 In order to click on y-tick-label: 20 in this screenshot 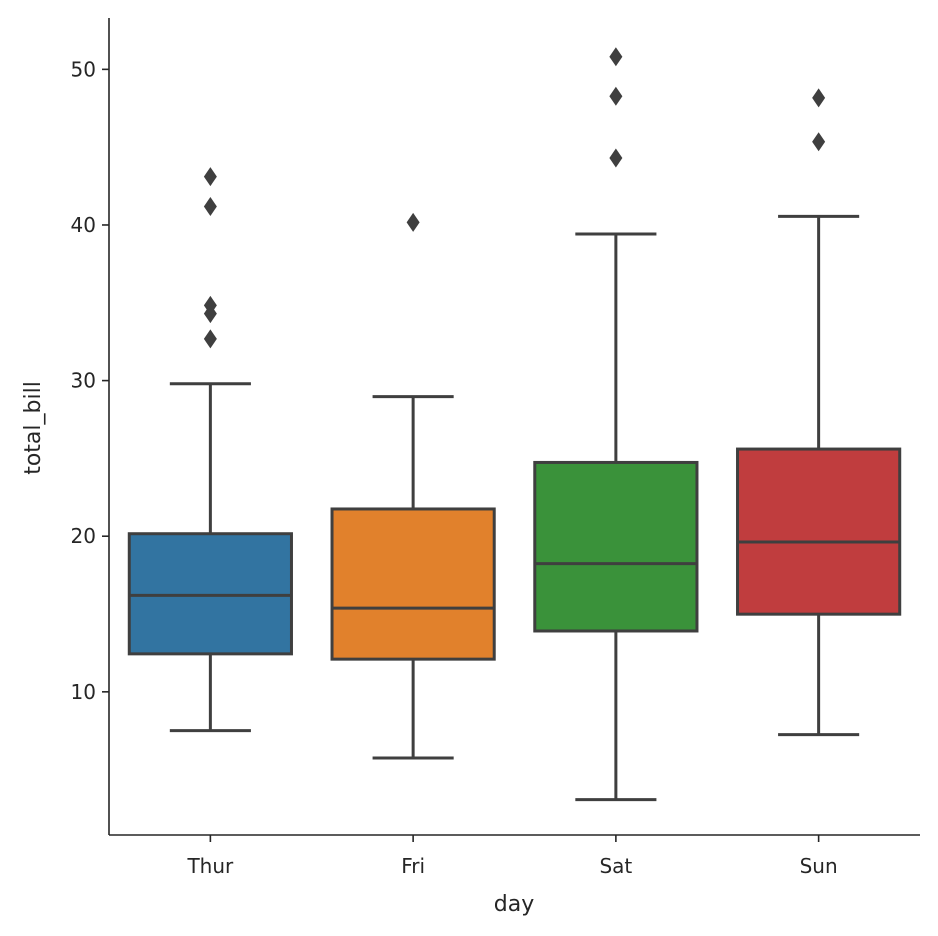, I will do `click(83, 536)`.